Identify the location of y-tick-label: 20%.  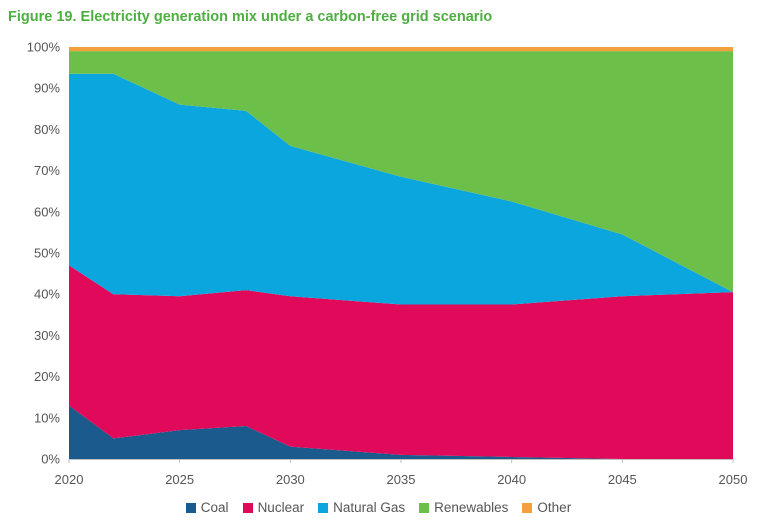
(47, 376).